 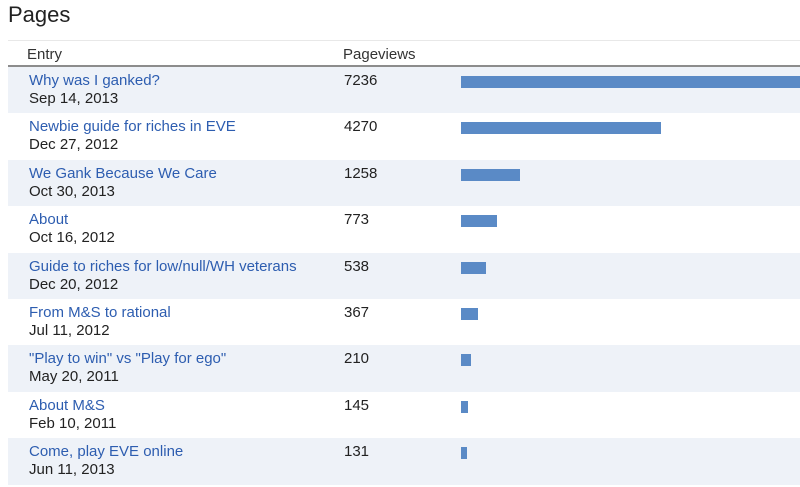 What do you see at coordinates (361, 127) in the screenshot?
I see `pageviews-value: 4270` at bounding box center [361, 127].